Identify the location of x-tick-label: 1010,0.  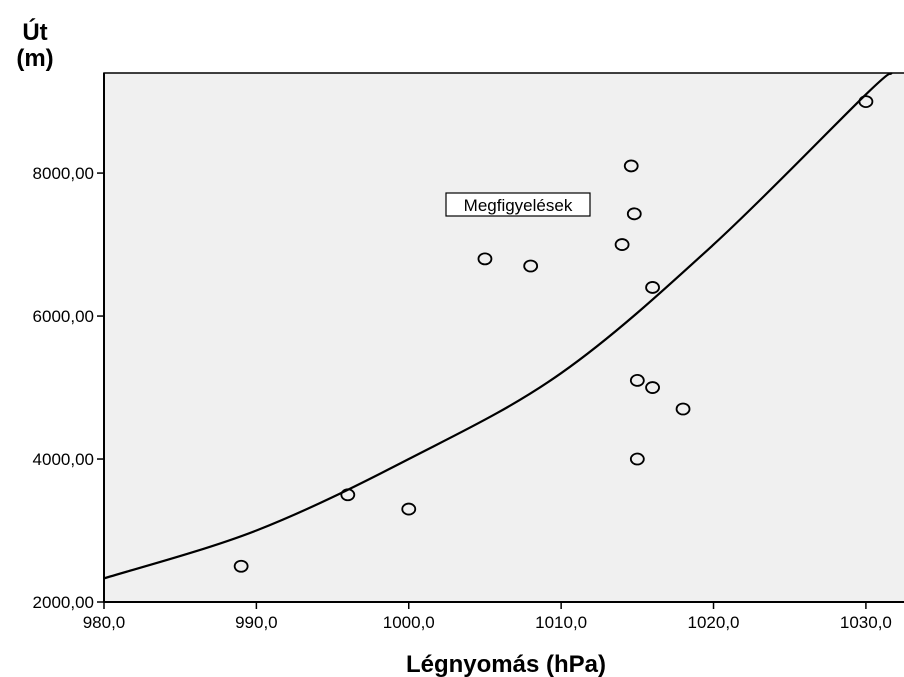
(561, 622).